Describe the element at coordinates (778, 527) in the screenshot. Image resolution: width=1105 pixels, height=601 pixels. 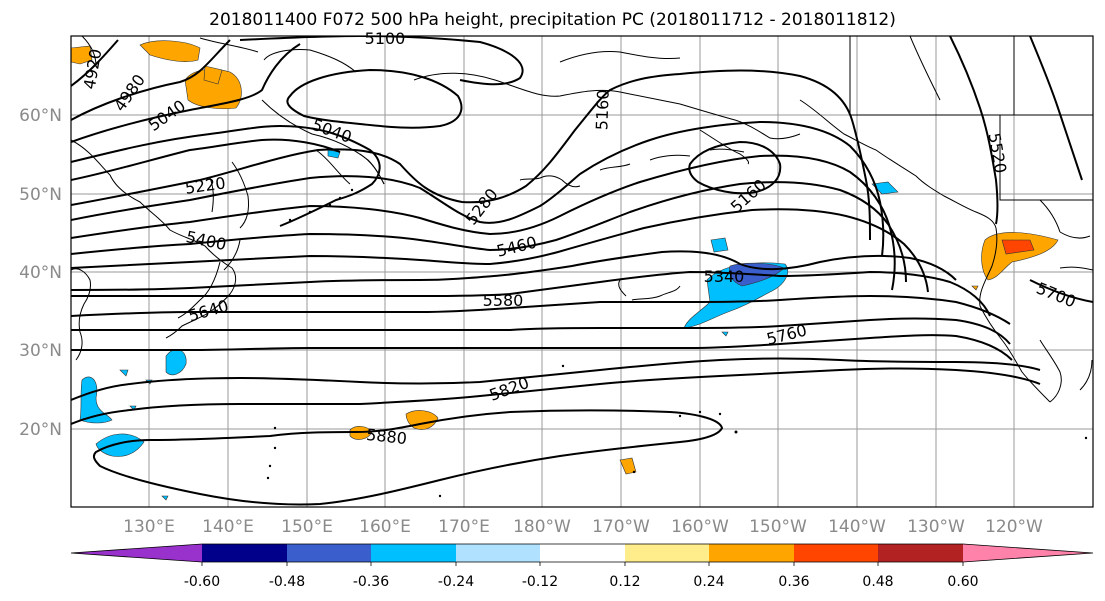
I see `lon-label: 150°W` at that location.